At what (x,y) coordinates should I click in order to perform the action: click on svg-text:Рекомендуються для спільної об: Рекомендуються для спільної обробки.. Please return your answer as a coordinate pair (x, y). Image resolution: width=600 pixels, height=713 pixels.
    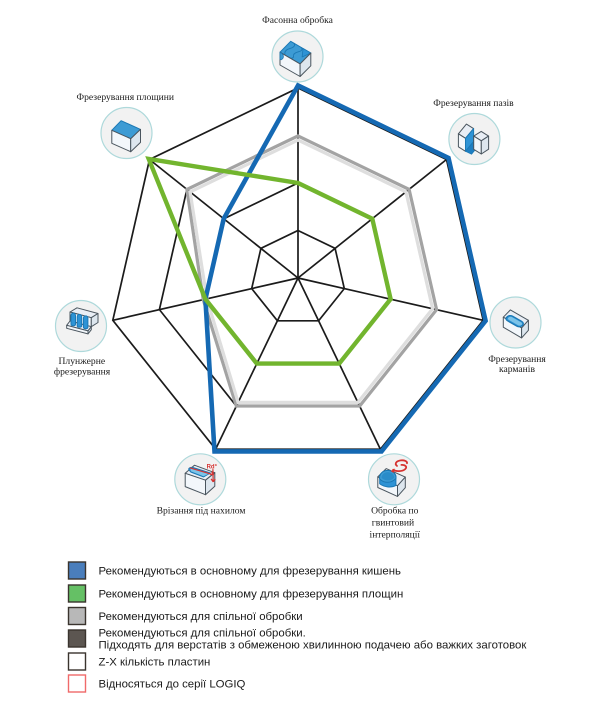
    Looking at the image, I should click on (202, 634).